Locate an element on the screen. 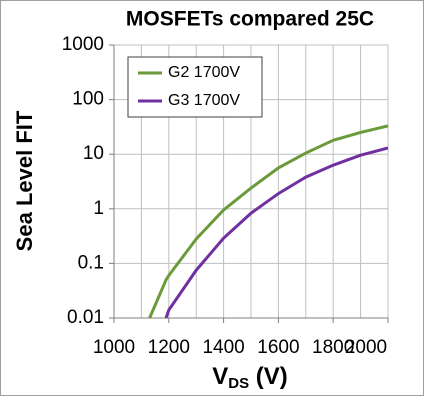  chart-title: MOSFETs compared 25C is located at coordinates (250, 19).